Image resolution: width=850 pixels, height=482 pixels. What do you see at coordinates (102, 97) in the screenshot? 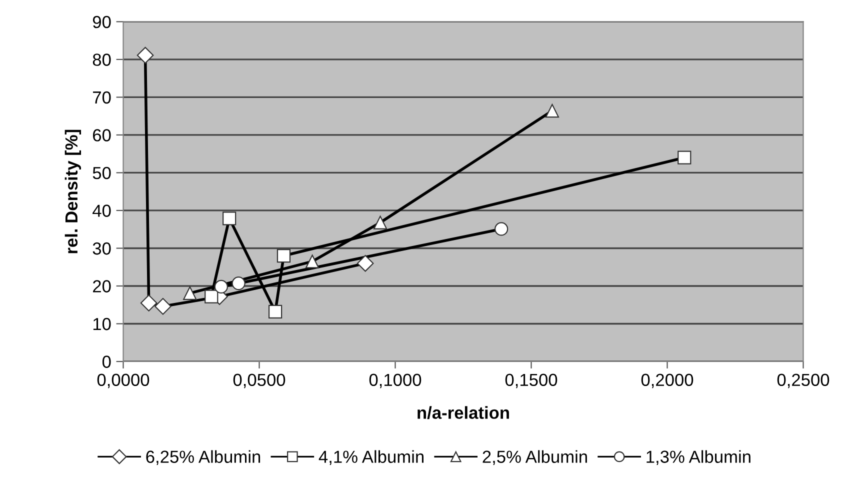
I see `y-tick-label: 70` at bounding box center [102, 97].